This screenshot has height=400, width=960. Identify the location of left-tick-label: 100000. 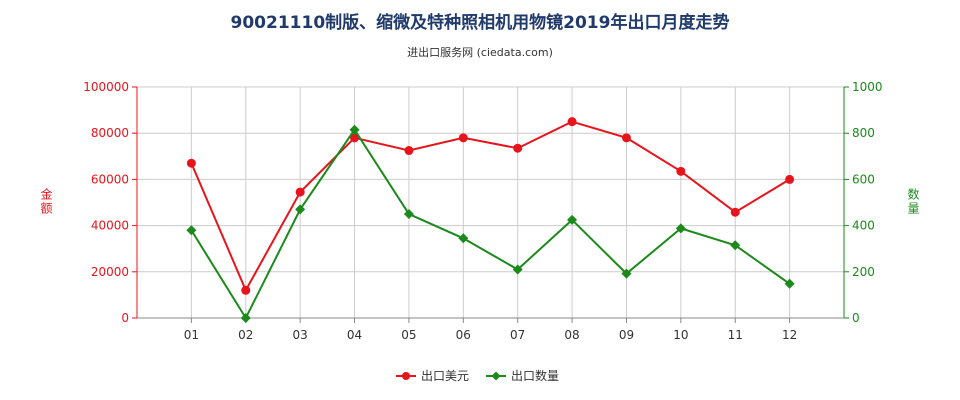
(106, 87).